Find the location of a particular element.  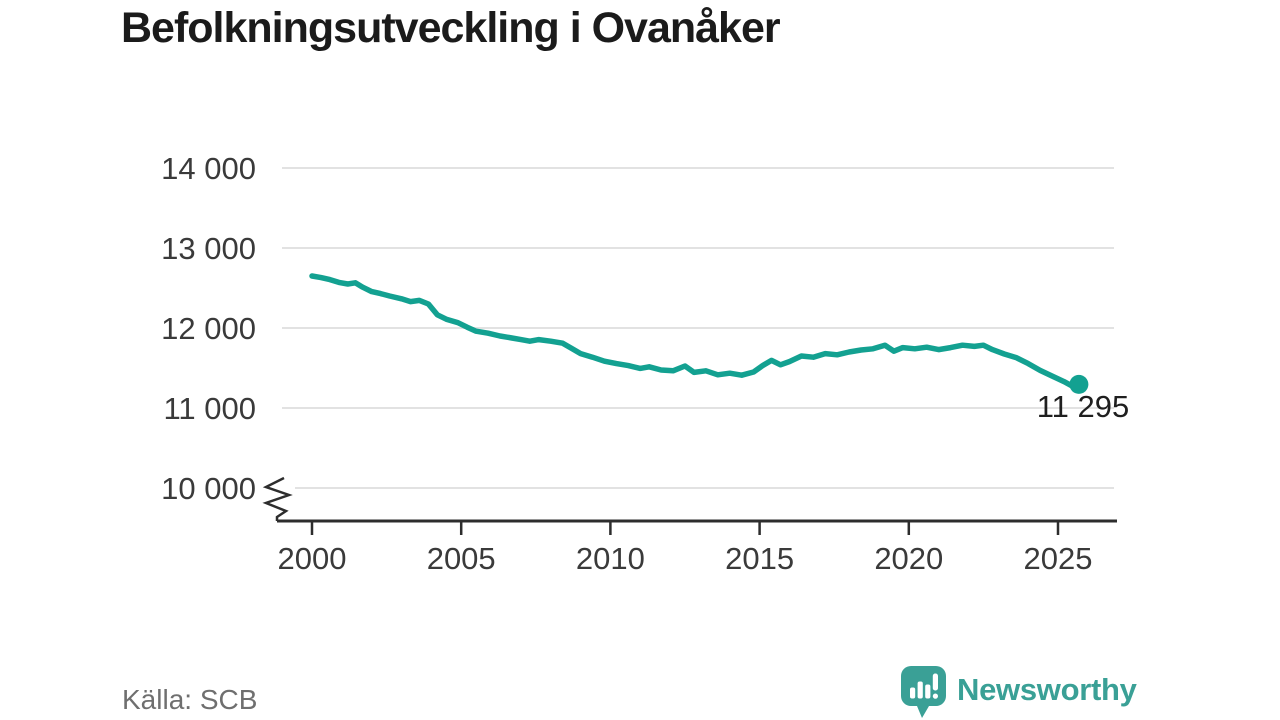

y-tick-label: 11 000 is located at coordinates (209, 408).